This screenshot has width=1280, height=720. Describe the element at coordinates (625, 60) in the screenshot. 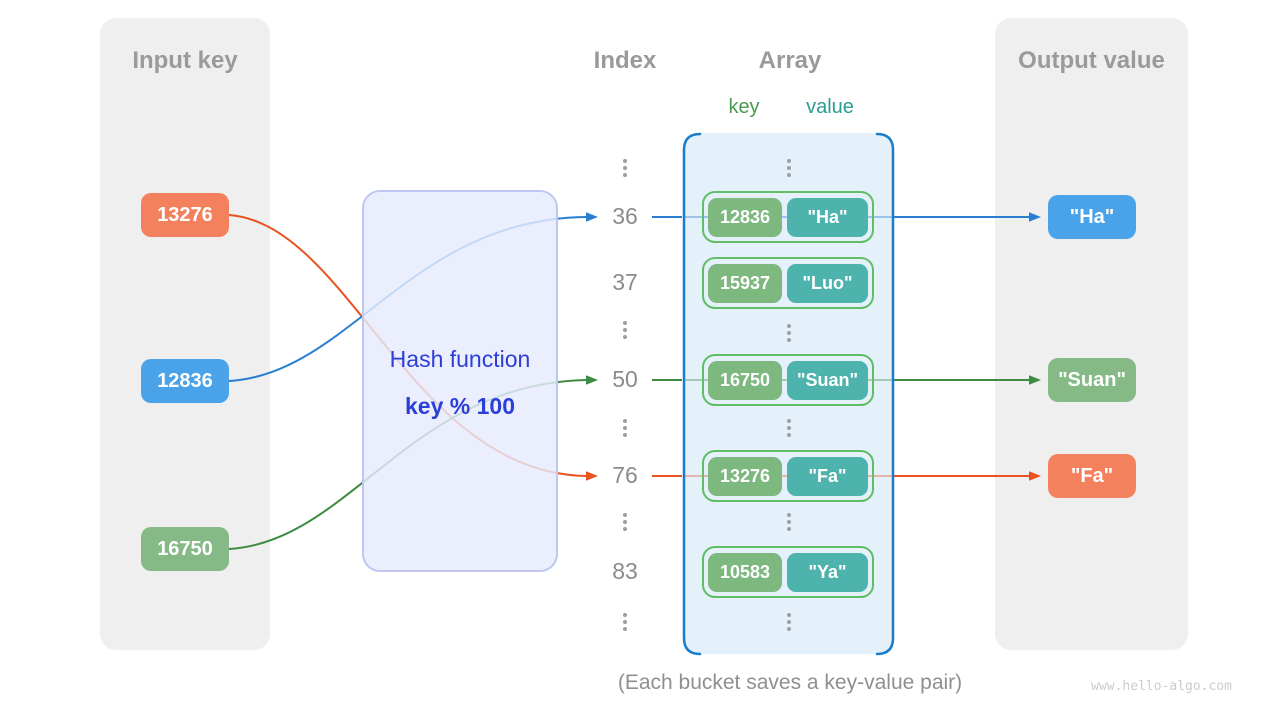

I see `index-column-title: Index` at that location.